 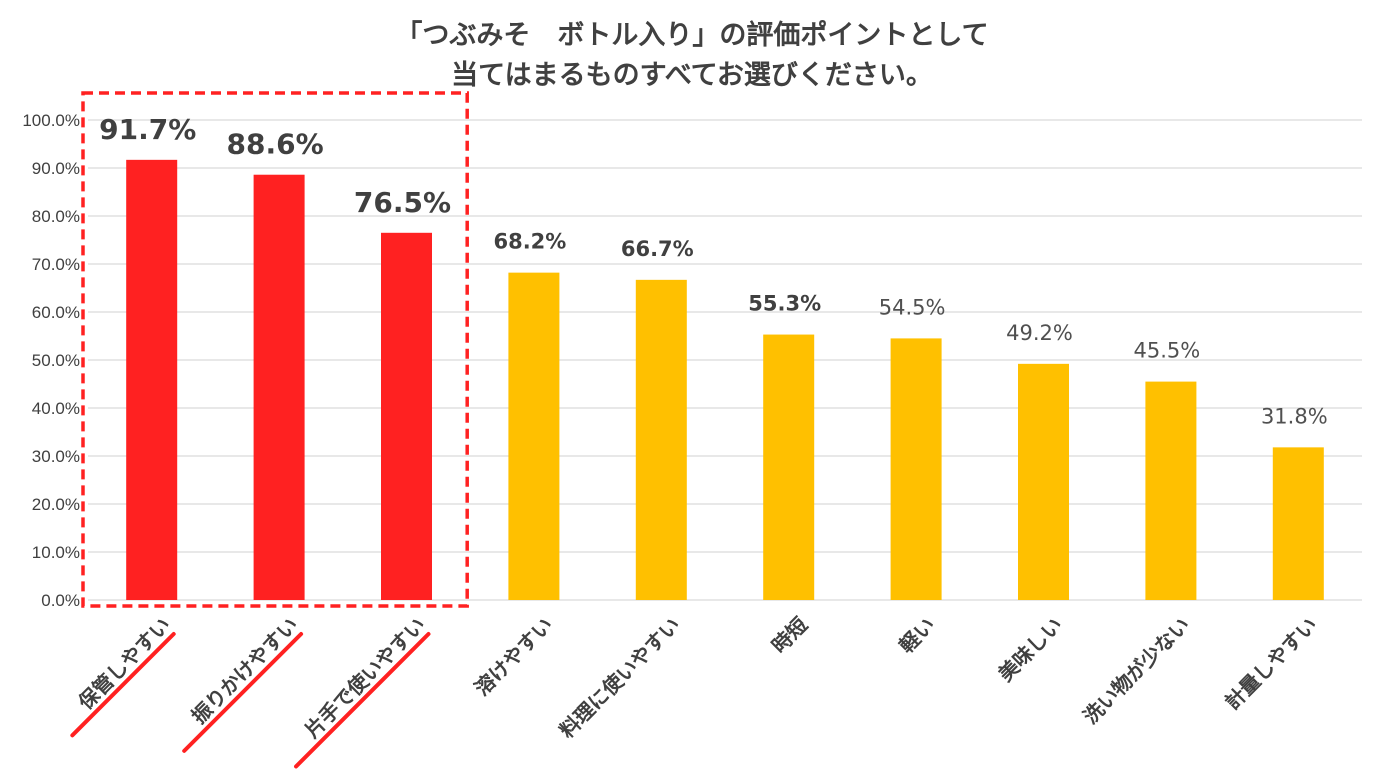 I want to click on y-tick-label: 100.0%, so click(x=51, y=120).